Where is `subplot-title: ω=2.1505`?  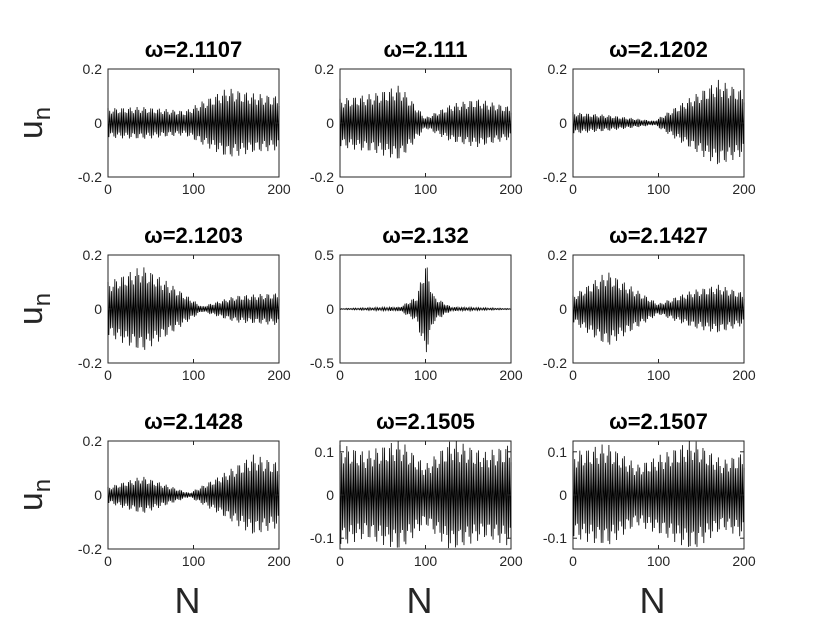
subplot-title: ω=2.1505 is located at coordinates (425, 421).